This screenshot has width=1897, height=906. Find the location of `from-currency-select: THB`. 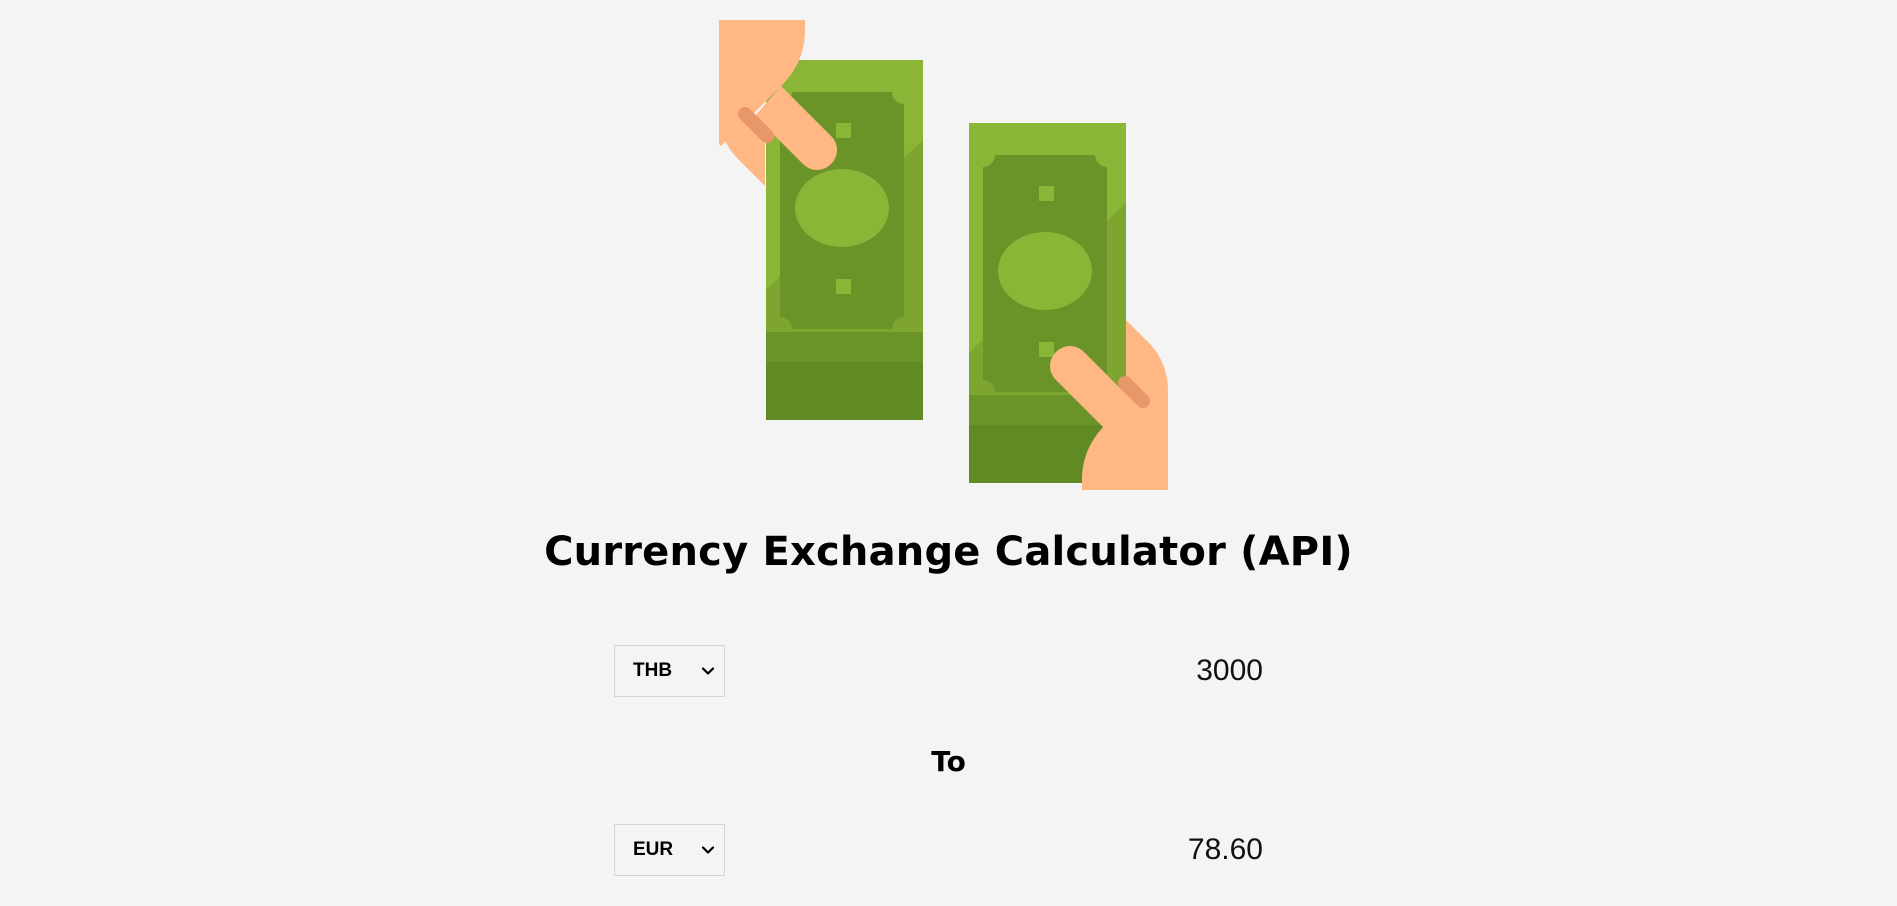

from-currency-select: THB is located at coordinates (669, 671).